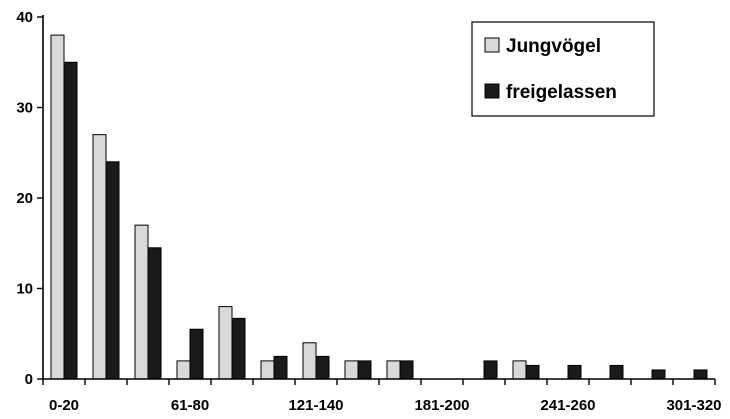 The image size is (730, 419). I want to click on legend: Jungvögel freigelassen, so click(563, 69).